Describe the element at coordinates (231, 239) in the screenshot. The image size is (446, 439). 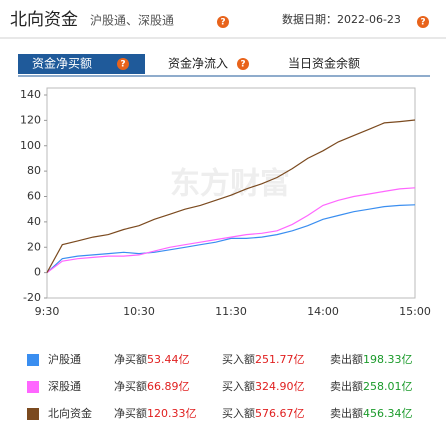
I see `series-line` at that location.